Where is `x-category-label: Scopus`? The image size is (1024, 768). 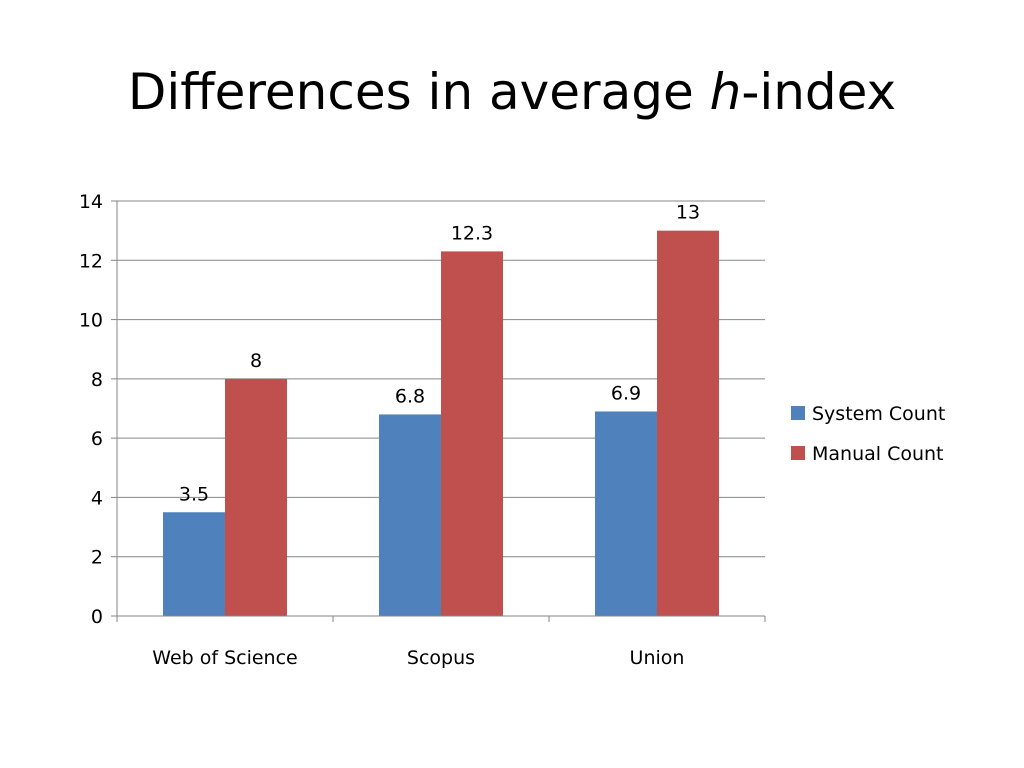 x-category-label: Scopus is located at coordinates (441, 658).